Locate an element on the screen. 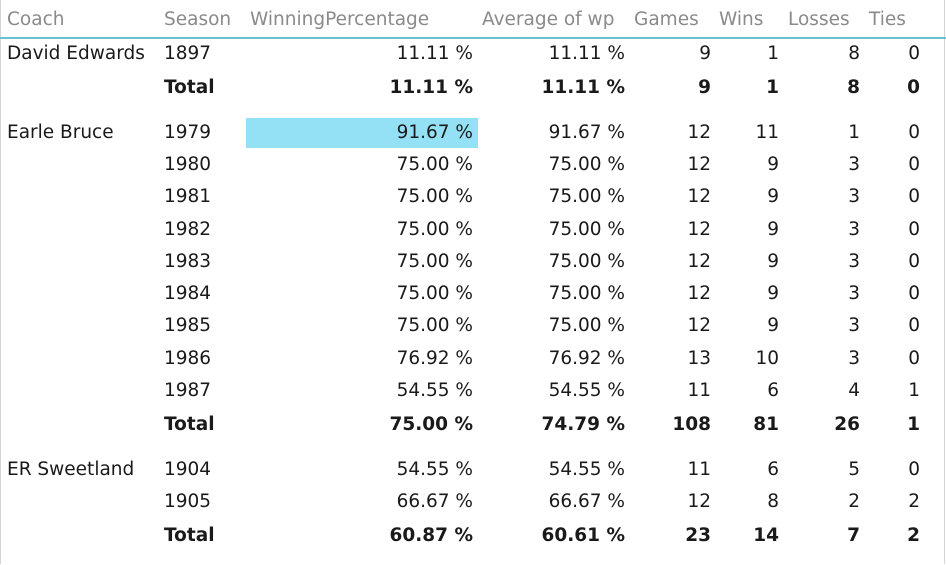 Image resolution: width=946 pixels, height=565 pixels. ties-cell: 1 is located at coordinates (914, 390).